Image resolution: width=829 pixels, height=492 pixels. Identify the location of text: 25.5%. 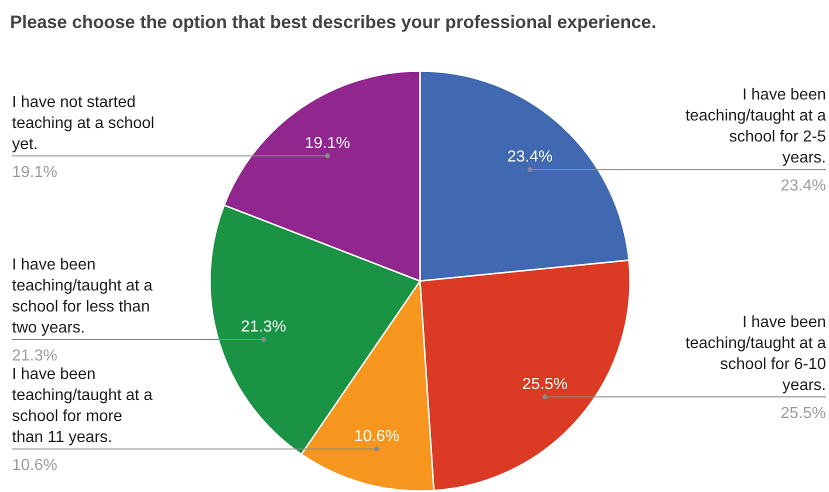
(545, 384).